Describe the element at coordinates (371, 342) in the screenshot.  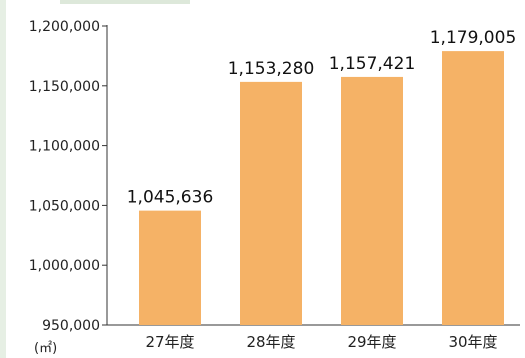
I see `x-category-label: 29年度` at that location.